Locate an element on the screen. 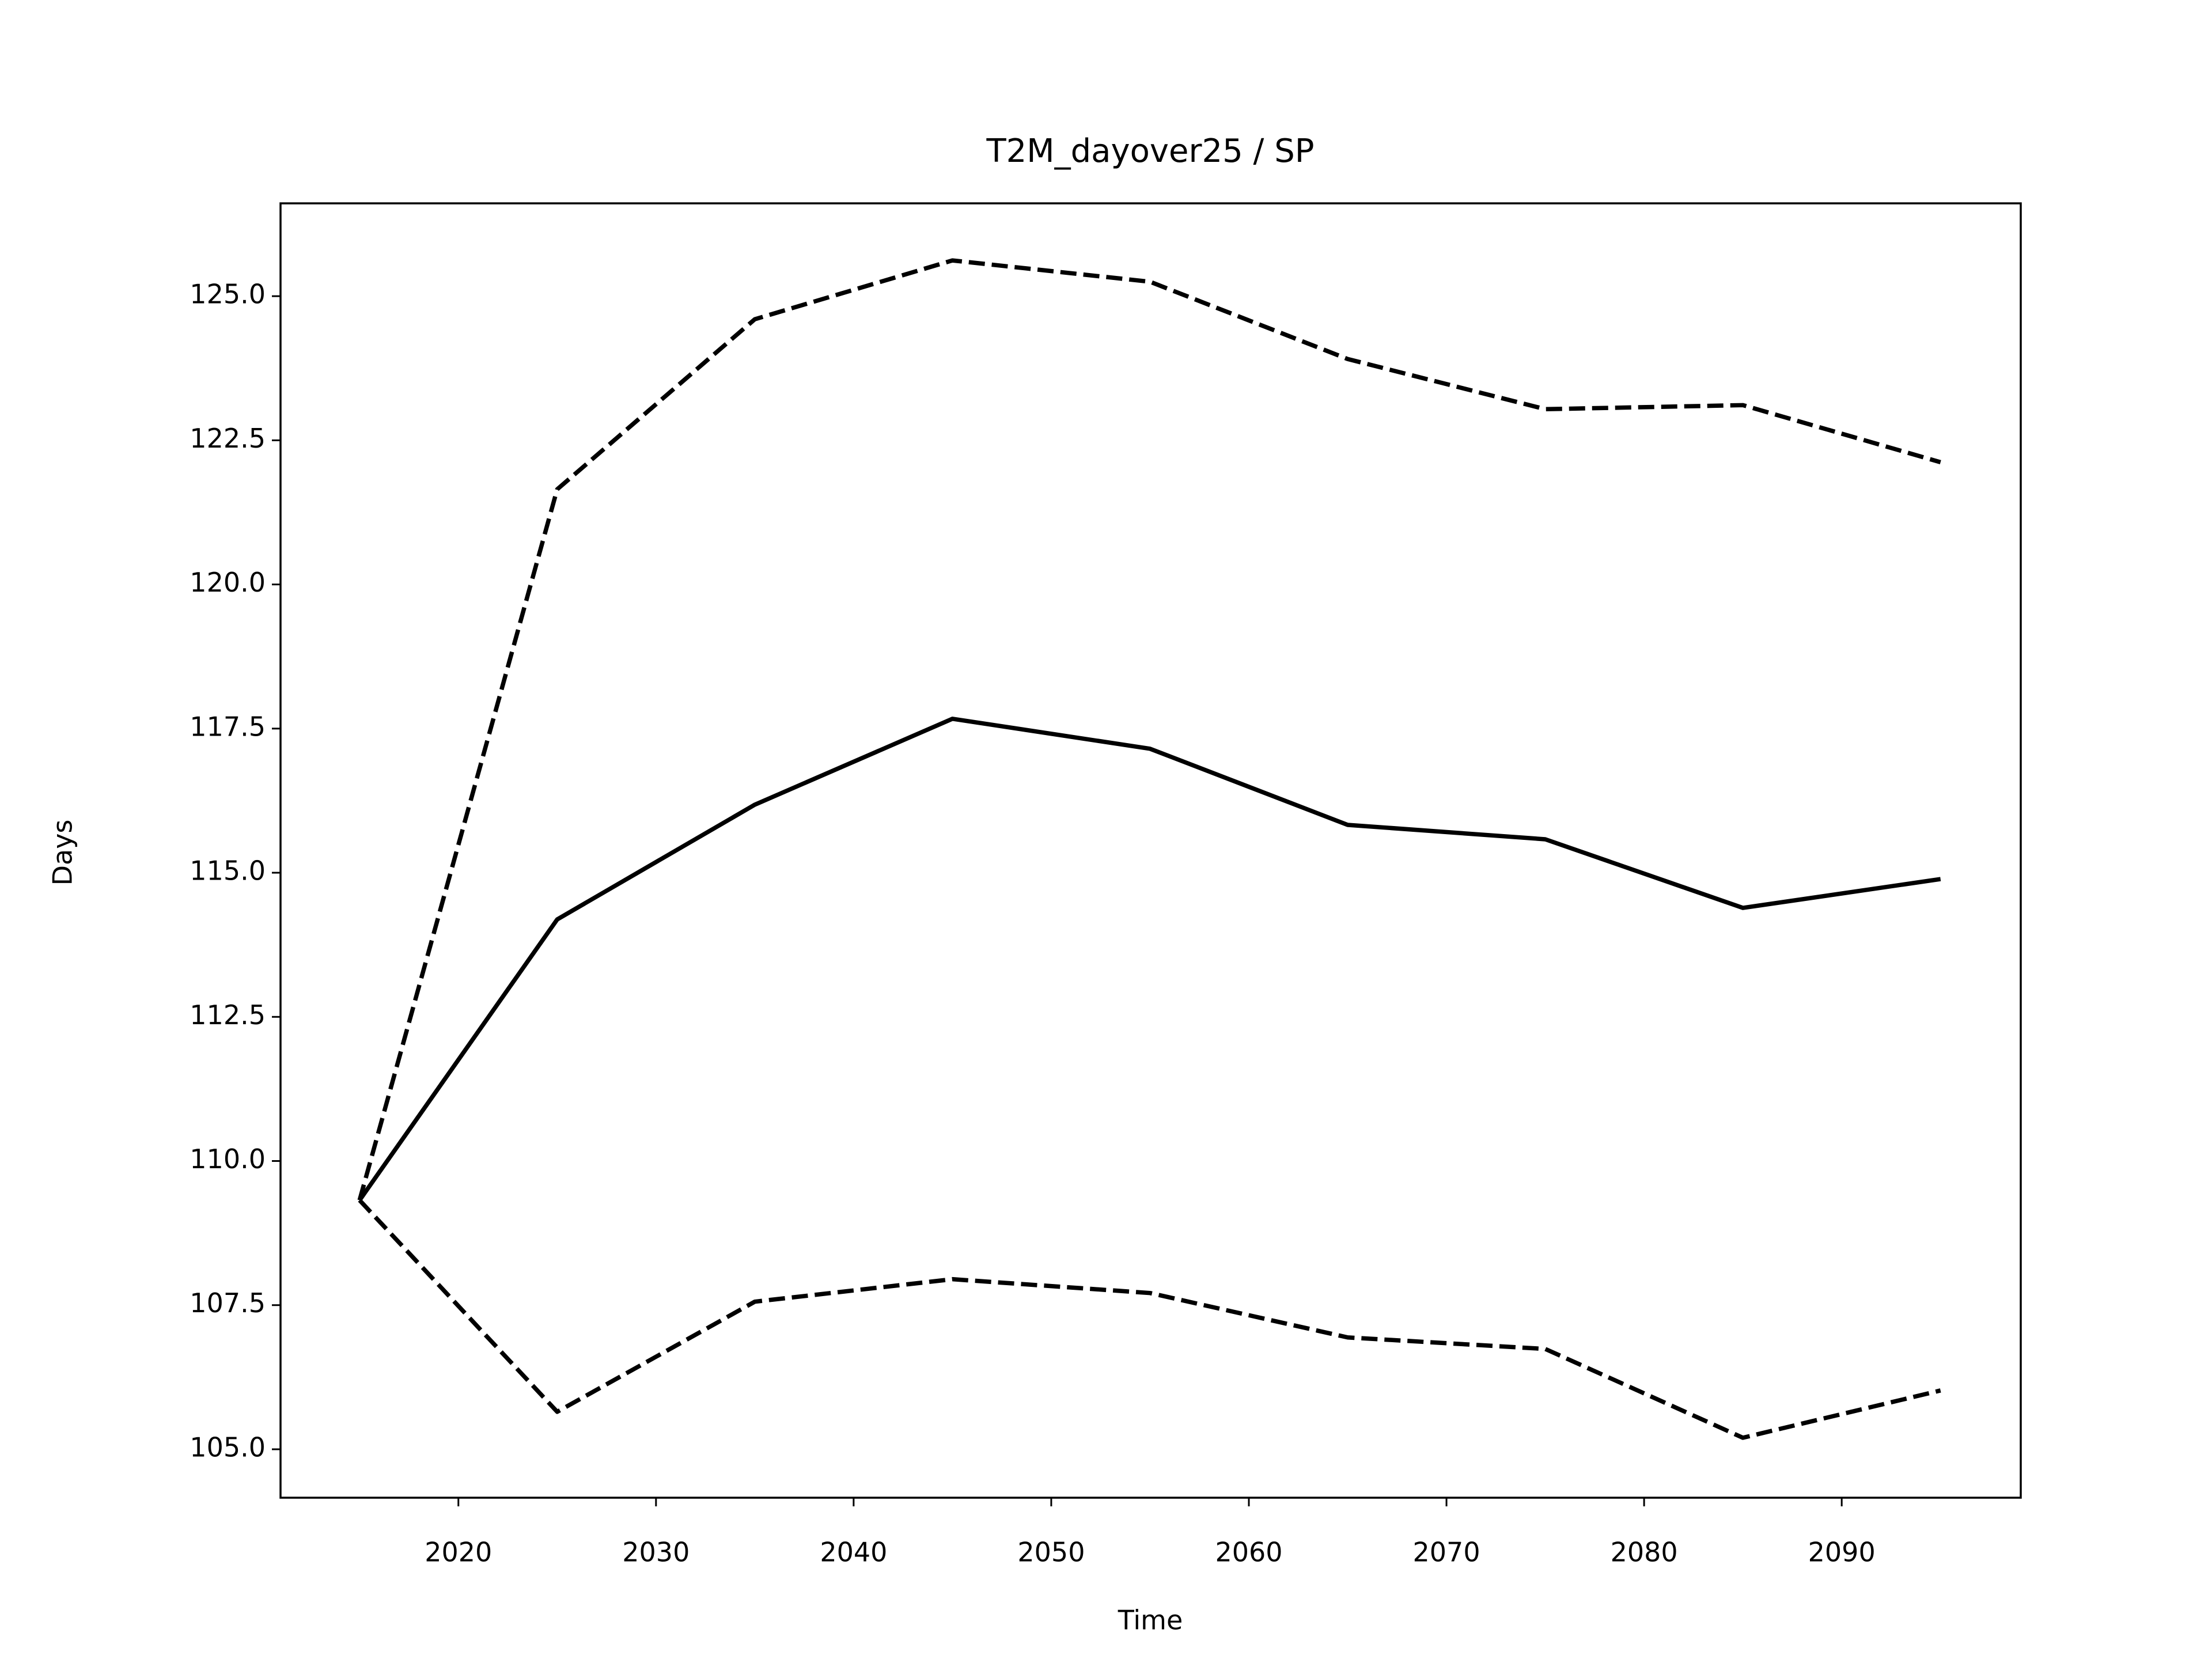 This screenshot has height=1659, width=2212. x-tick-label: 2020 is located at coordinates (458, 1552).